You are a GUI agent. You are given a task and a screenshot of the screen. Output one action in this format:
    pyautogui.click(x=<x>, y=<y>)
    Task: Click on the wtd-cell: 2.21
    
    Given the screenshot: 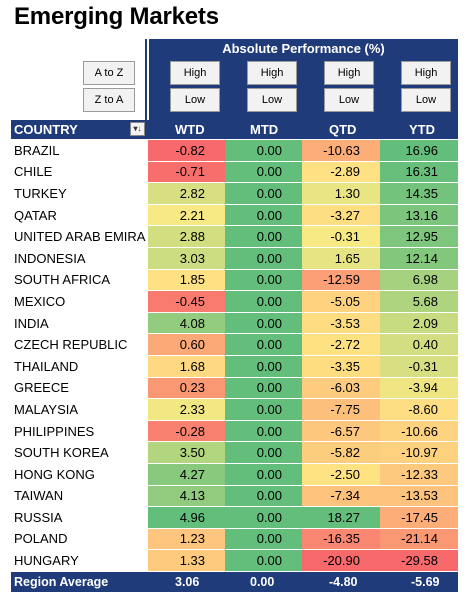 What is the action you would take?
    pyautogui.click(x=186, y=215)
    